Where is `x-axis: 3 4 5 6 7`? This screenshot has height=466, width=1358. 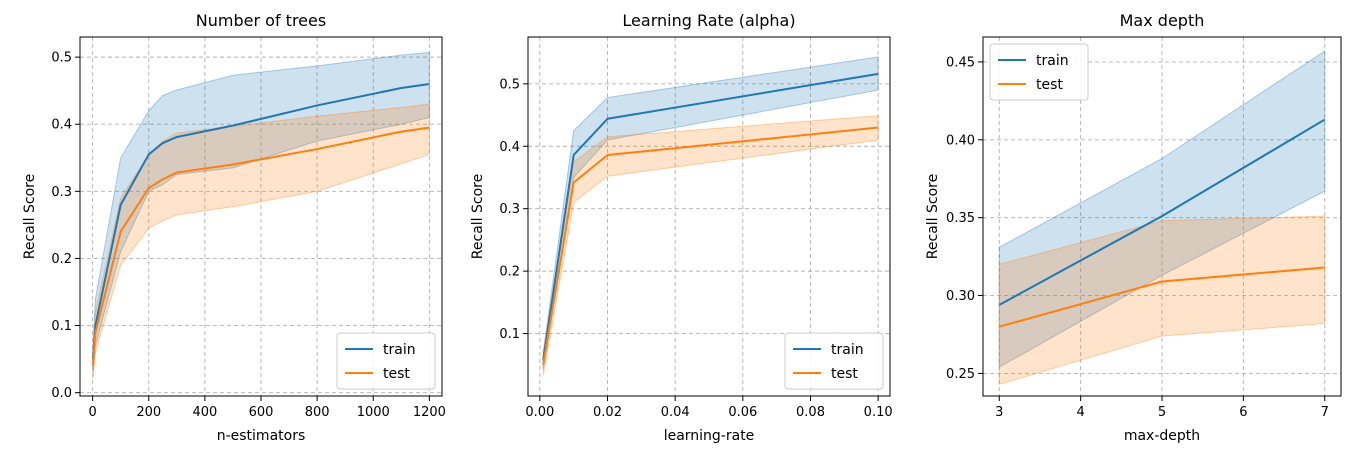 x-axis: 3 4 5 6 7 is located at coordinates (1162, 408).